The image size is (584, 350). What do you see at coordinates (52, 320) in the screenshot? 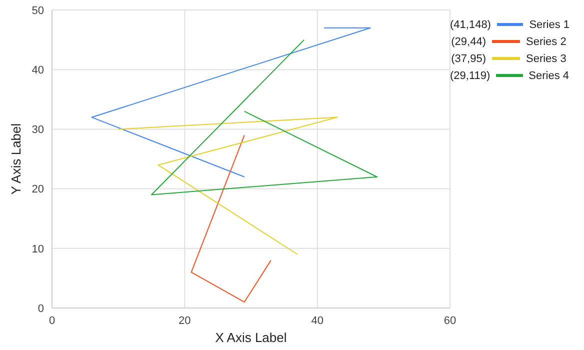
I see `x-tick-label: 0` at bounding box center [52, 320].